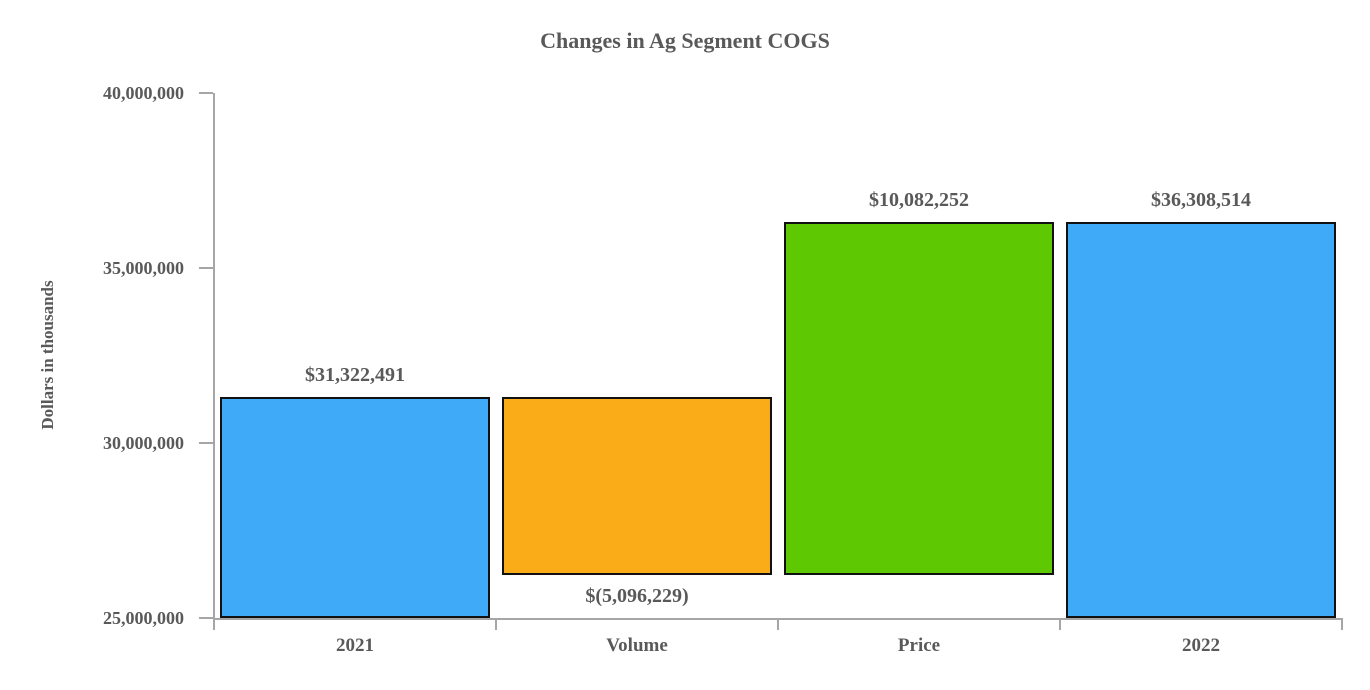  Describe the element at coordinates (1201, 420) in the screenshot. I see `bar-2022` at that location.